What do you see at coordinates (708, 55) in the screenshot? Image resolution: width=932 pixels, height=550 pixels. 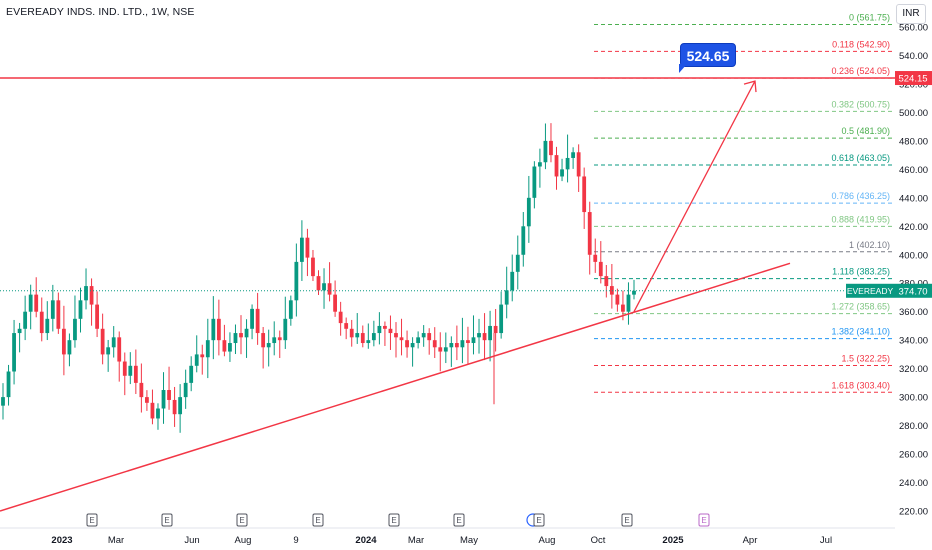 I see `target-callout: 524.65` at bounding box center [708, 55].